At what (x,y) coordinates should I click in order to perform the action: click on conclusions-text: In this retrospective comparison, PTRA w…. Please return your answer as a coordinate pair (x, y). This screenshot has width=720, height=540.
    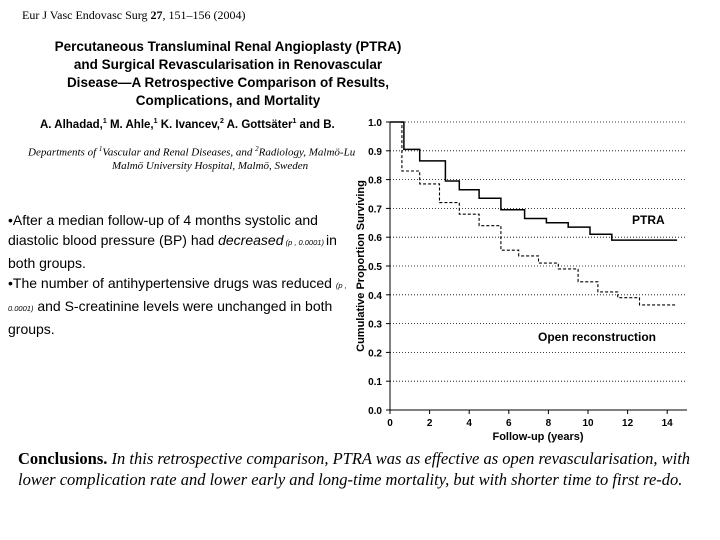
    Looking at the image, I should click on (354, 469).